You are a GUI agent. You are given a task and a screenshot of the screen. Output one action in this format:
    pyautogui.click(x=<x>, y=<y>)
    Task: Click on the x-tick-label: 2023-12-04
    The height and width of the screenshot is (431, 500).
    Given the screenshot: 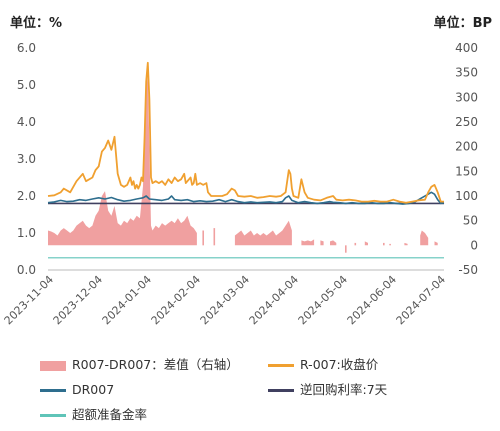 What is the action you would take?
    pyautogui.click(x=78, y=300)
    